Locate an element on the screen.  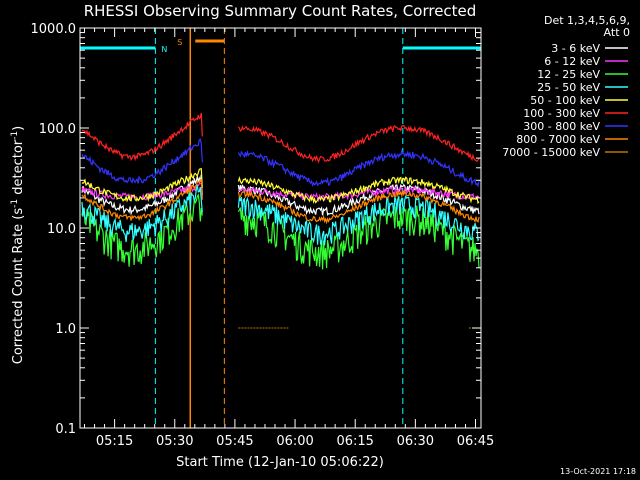
legend-label-3: 25 - 50 keV is located at coordinates (568, 87).